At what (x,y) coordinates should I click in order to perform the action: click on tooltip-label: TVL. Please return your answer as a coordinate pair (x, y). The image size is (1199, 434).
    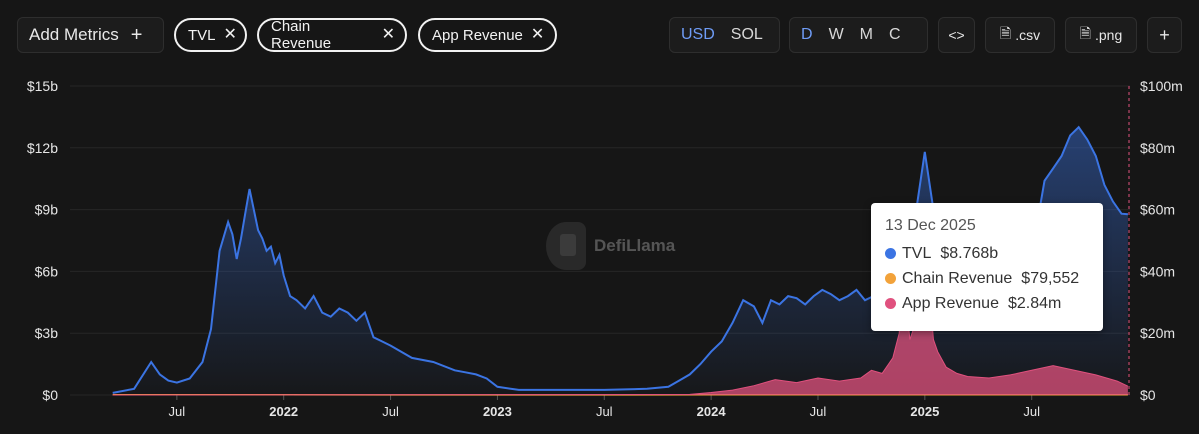
    Looking at the image, I should click on (916, 254).